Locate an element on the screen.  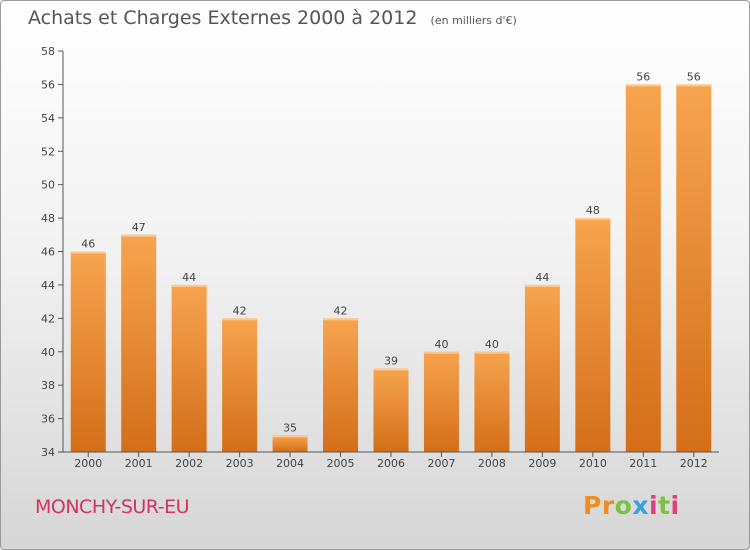
y-tick-label: 34 is located at coordinates (48, 452).